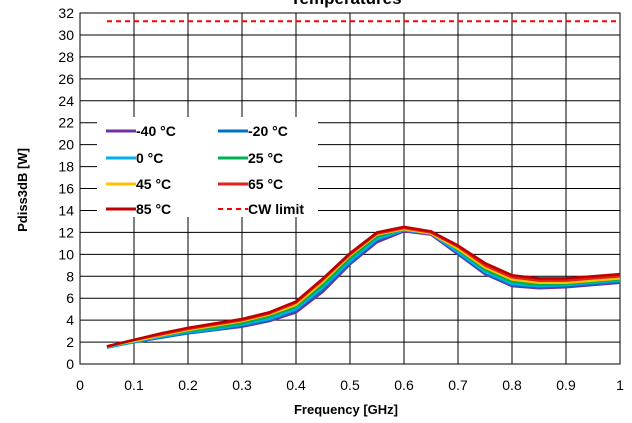 The image size is (632, 423). I want to click on legend-label-7: CW limit, so click(276, 209).